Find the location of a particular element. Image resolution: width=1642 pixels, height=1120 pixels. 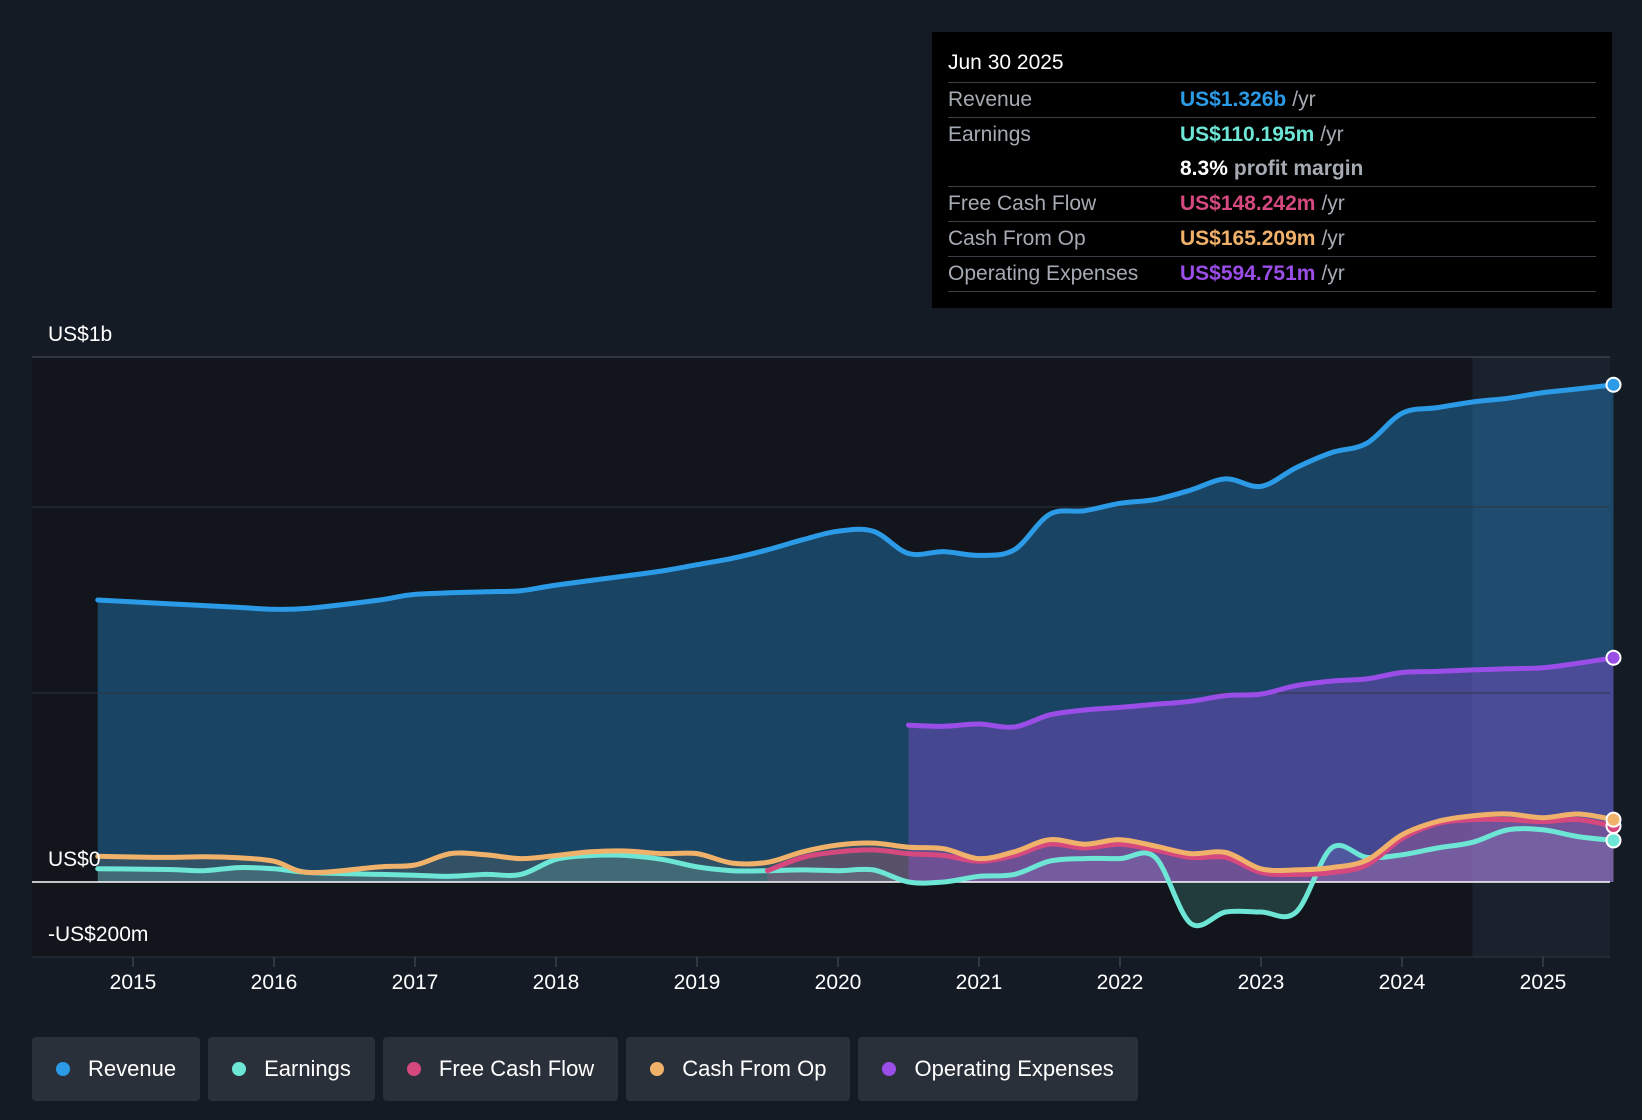

legend-item-operating-expenses: Operating Expenses is located at coordinates (998, 1069).